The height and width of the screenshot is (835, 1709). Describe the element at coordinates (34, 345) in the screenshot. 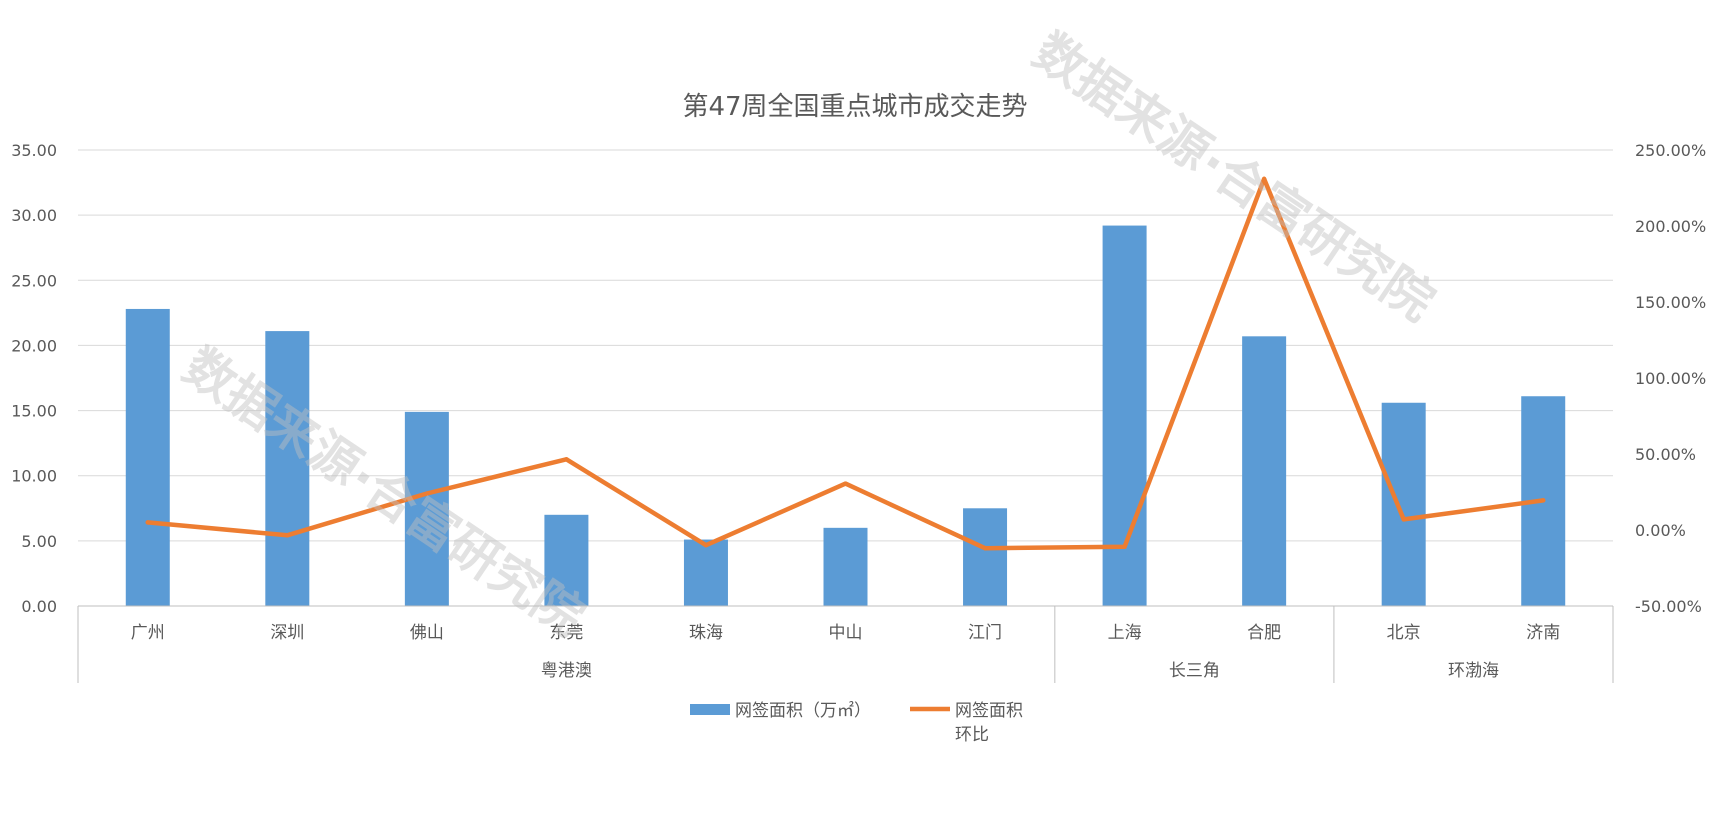

I see `y-left-tick-label: 20.00` at that location.